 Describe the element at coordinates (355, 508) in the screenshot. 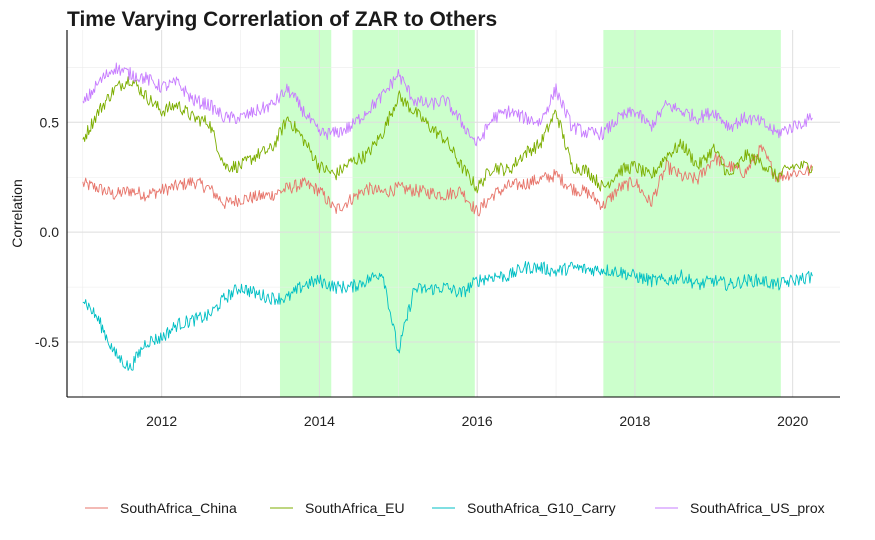

I see `legend-label: SouthAfrica_EU` at that location.